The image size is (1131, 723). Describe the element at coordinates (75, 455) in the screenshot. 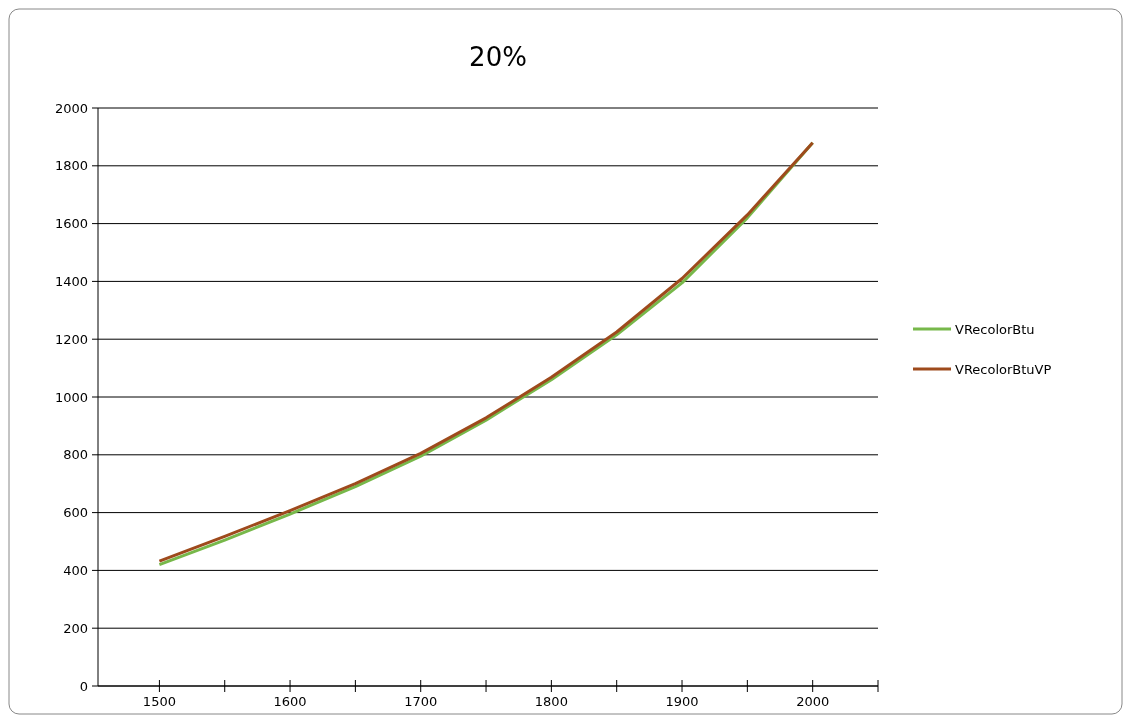

I see `y-tick-label: 800` at that location.